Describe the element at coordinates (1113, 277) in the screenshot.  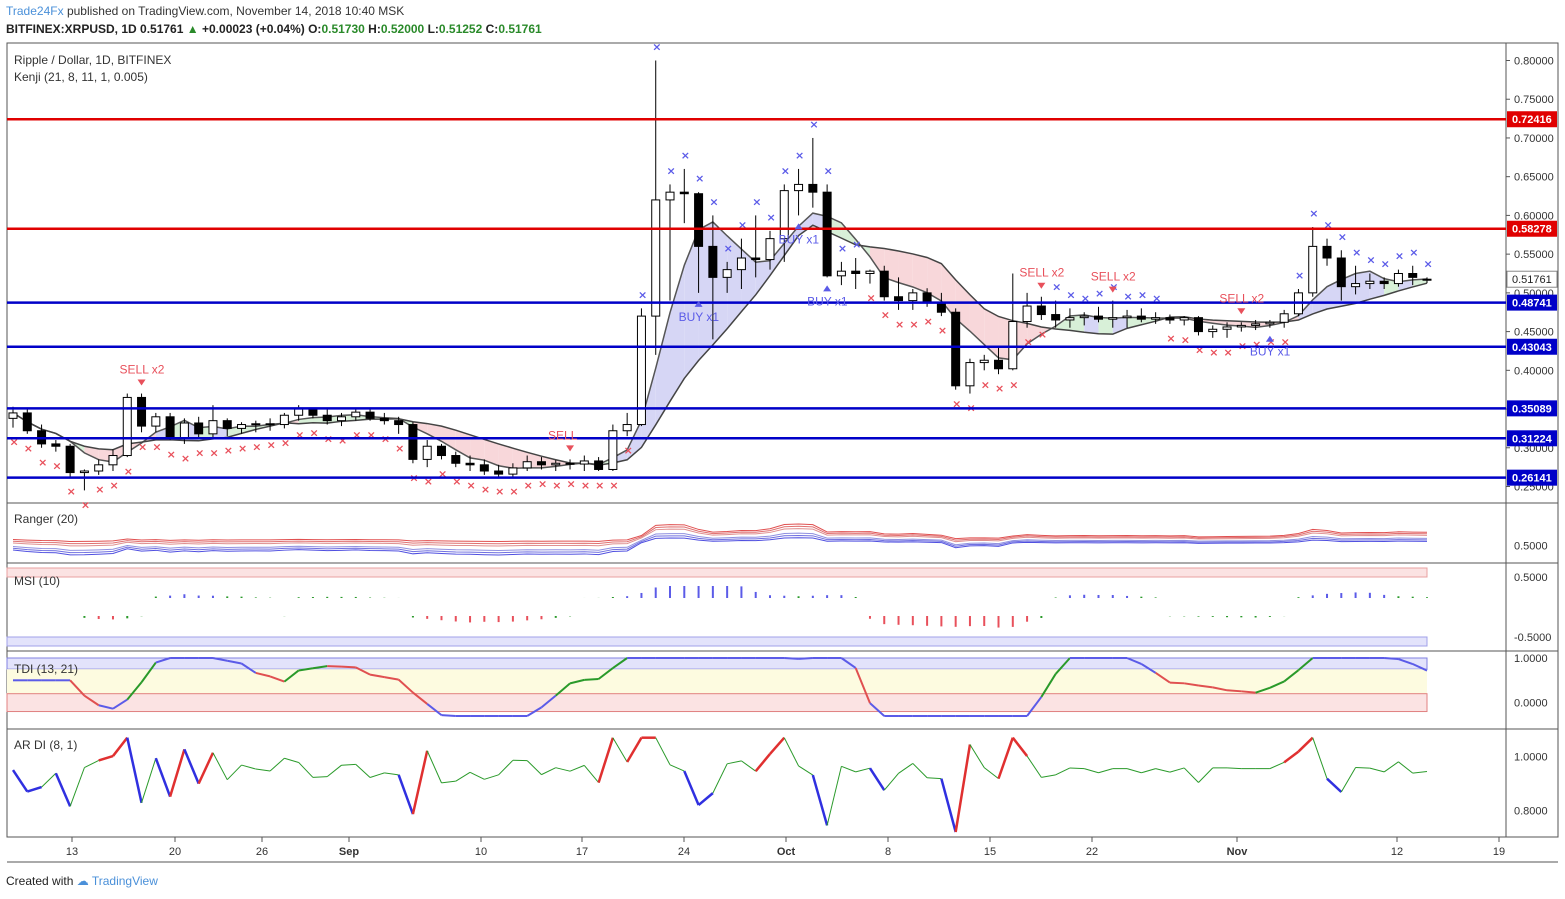
I see `sell-signal-label: SELL x2` at that location.